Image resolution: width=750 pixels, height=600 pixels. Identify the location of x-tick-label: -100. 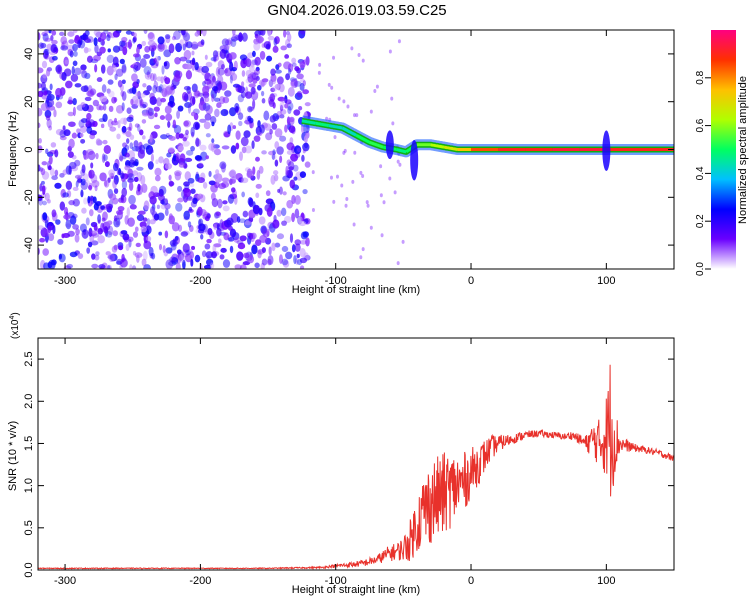
(336, 281).